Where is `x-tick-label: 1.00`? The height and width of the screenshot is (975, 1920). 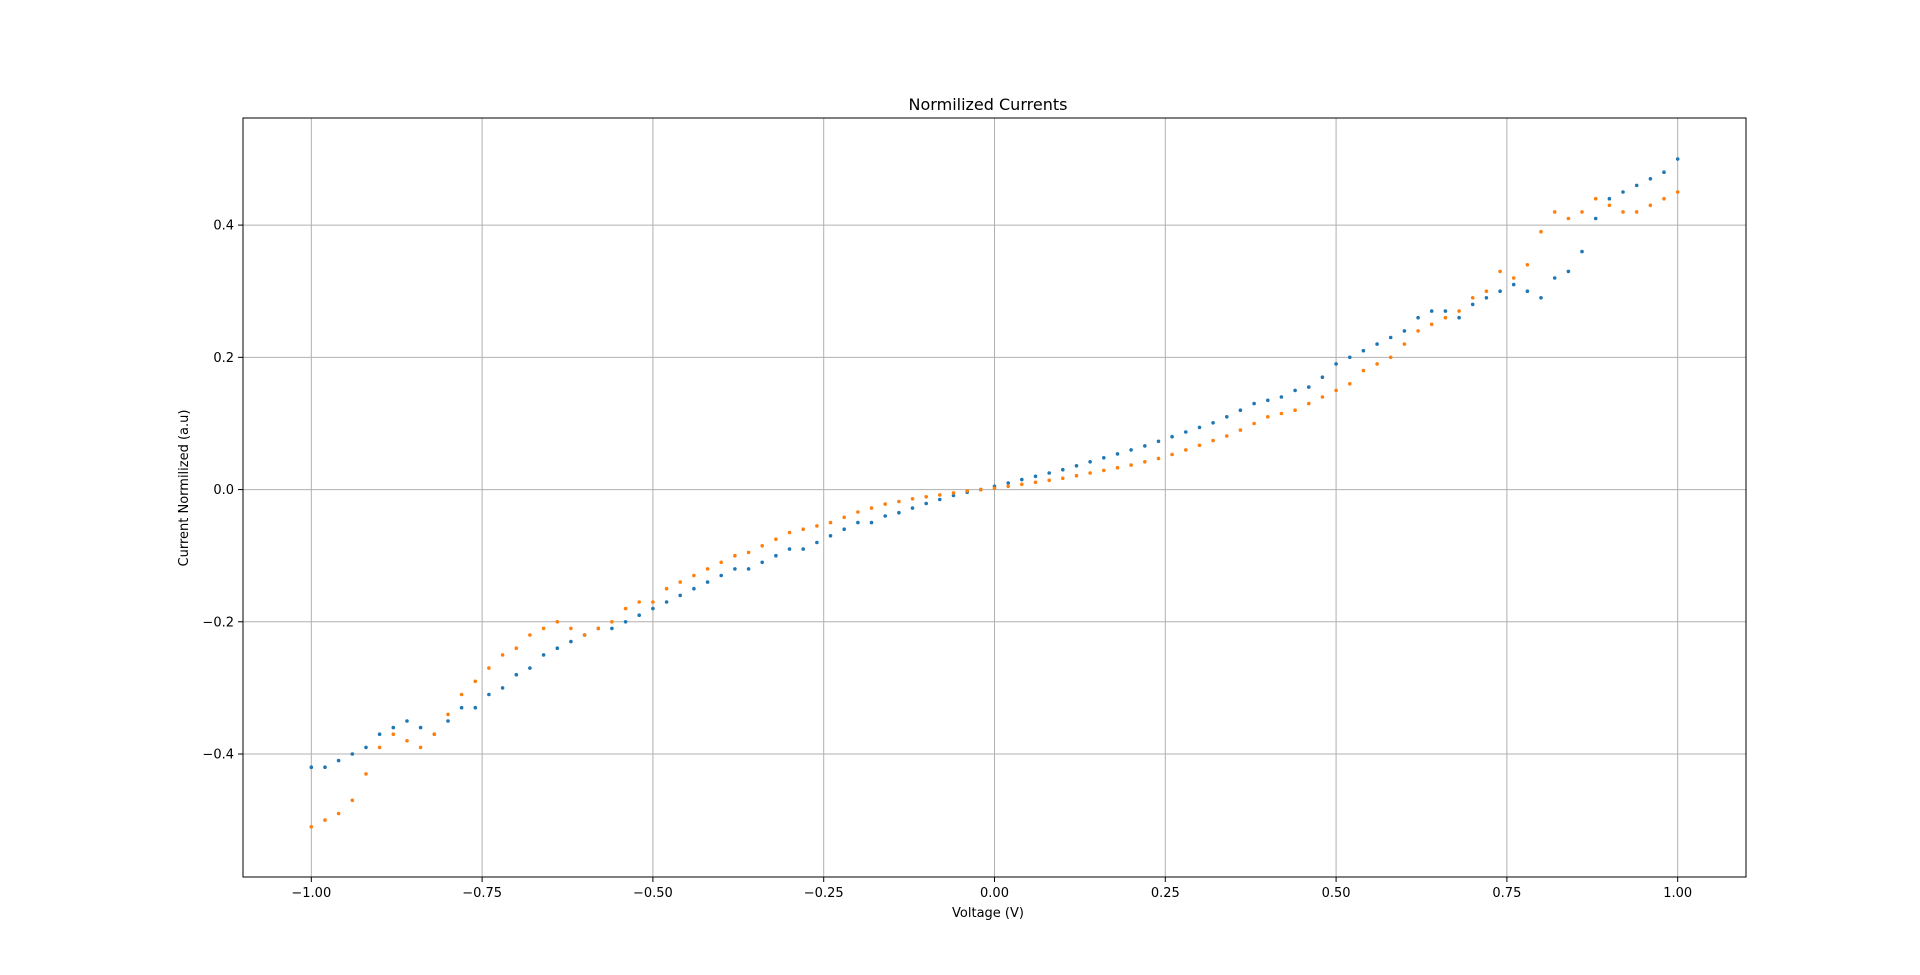
x-tick-label: 1.00 is located at coordinates (1677, 893).